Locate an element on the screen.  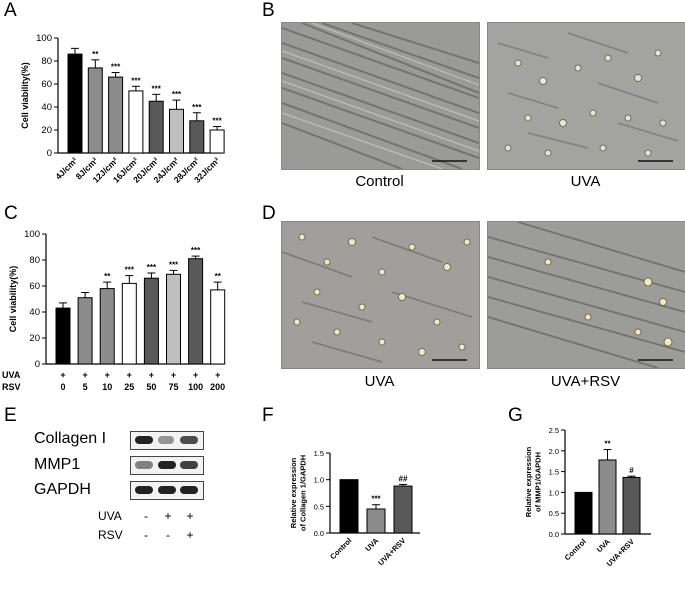
micrograph-control-image is located at coordinates (380, 96).